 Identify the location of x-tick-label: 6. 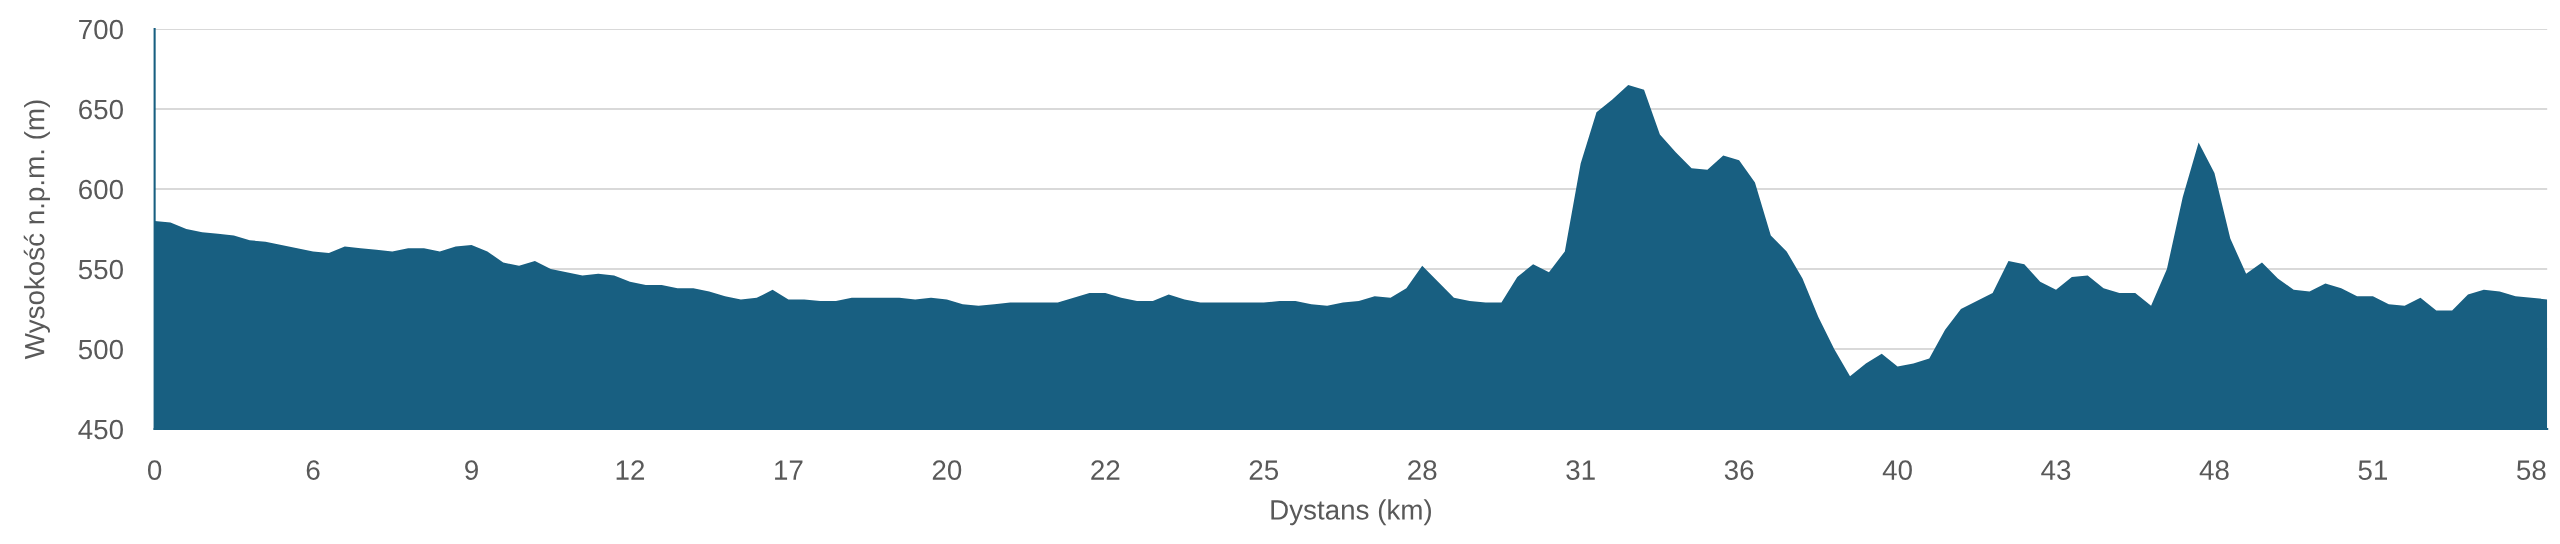
(313, 470).